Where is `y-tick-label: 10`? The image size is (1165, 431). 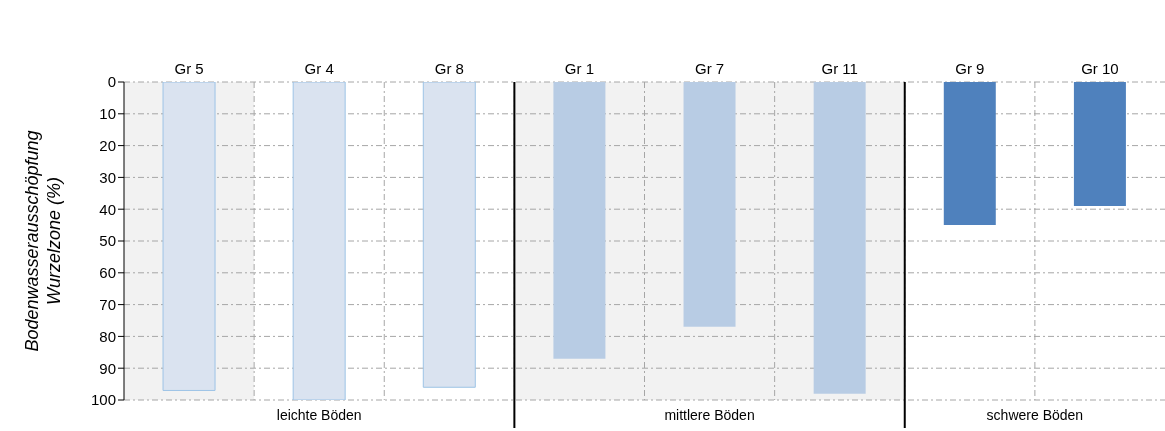
y-tick-label: 10 is located at coordinates (107, 114).